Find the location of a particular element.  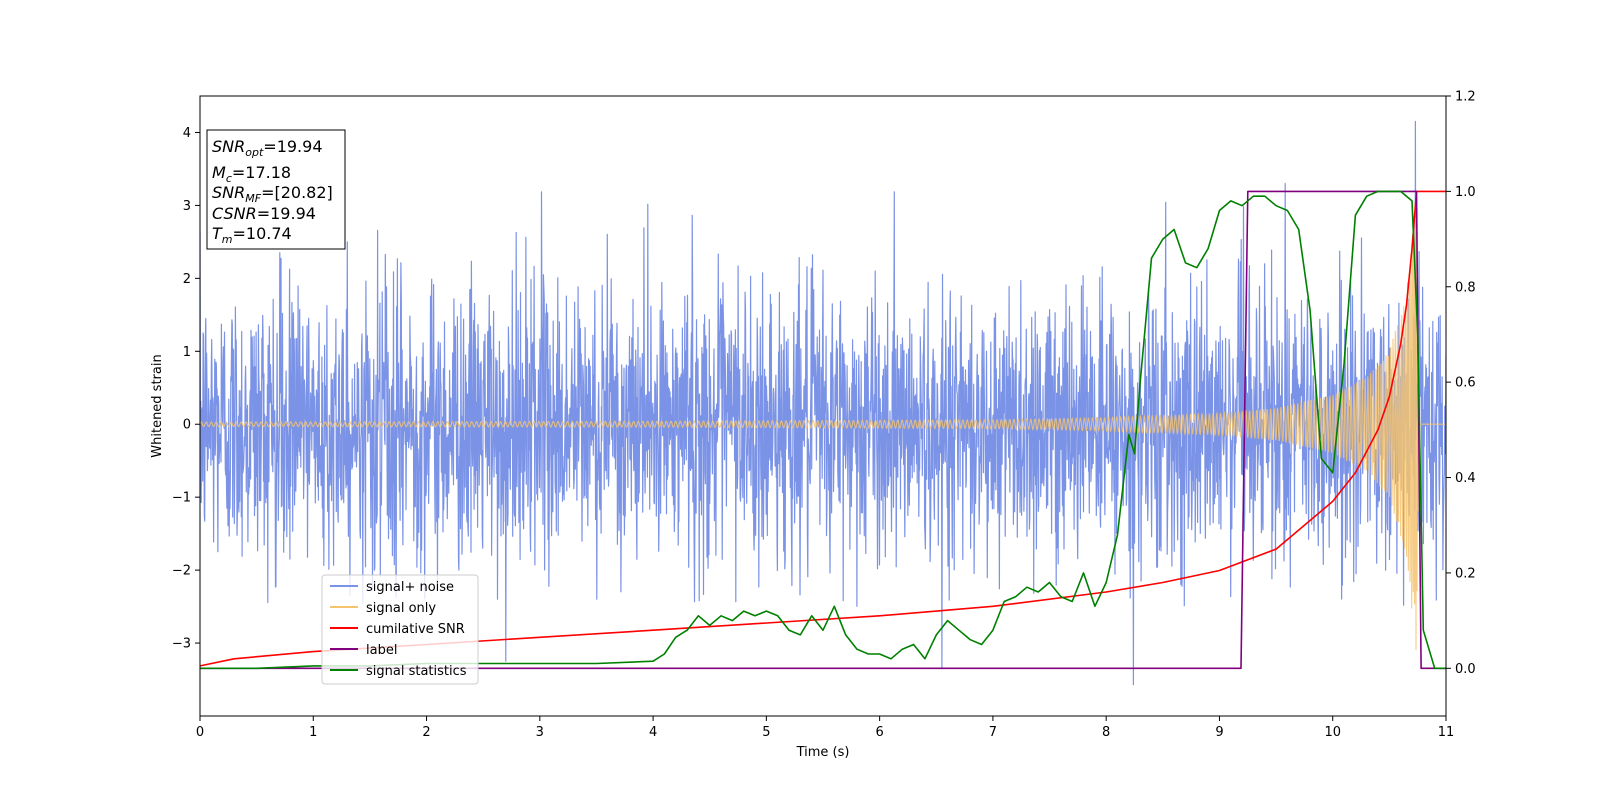

y-tick-label: 0 is located at coordinates (187, 425).